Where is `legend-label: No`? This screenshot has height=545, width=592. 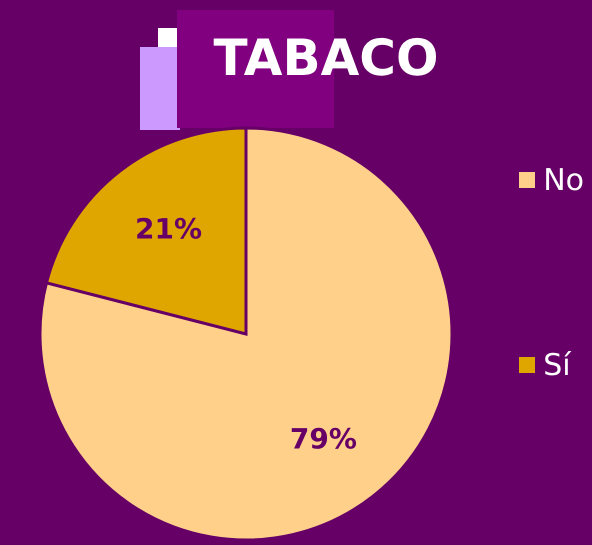 legend-label: No is located at coordinates (563, 180).